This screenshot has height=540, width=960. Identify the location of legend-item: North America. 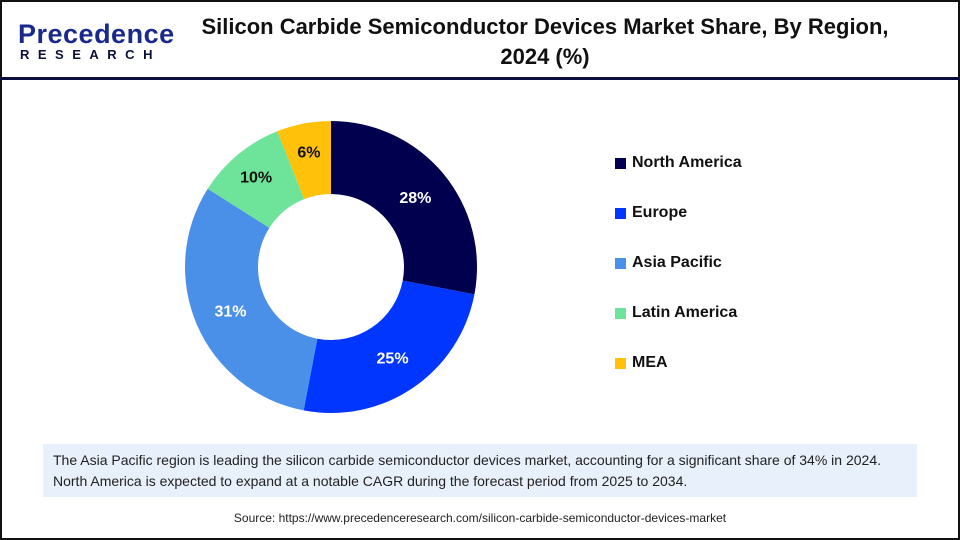
(678, 163).